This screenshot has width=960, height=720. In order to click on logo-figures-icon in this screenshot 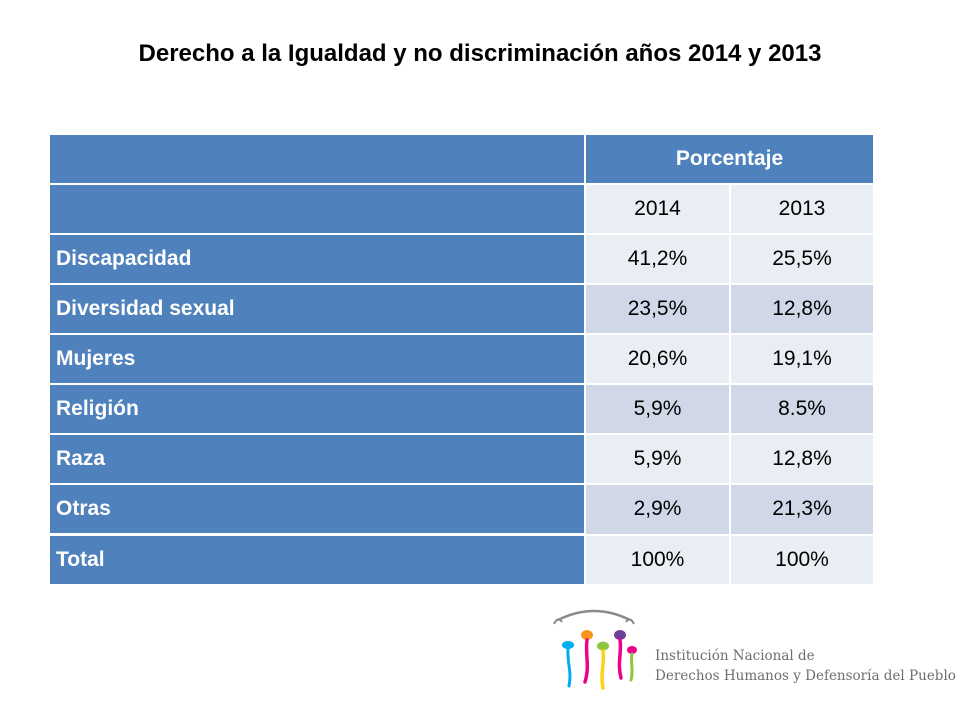, I will do `click(595, 649)`.